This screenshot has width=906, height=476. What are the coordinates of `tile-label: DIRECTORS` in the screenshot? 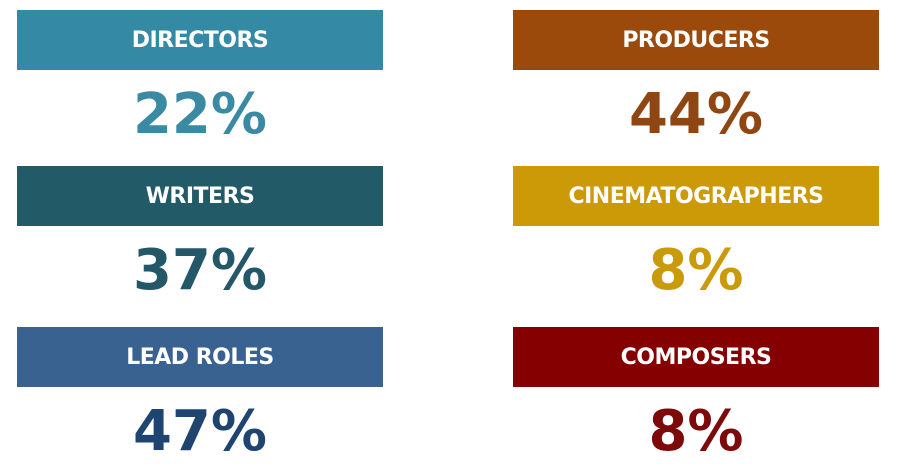 It's located at (200, 40).